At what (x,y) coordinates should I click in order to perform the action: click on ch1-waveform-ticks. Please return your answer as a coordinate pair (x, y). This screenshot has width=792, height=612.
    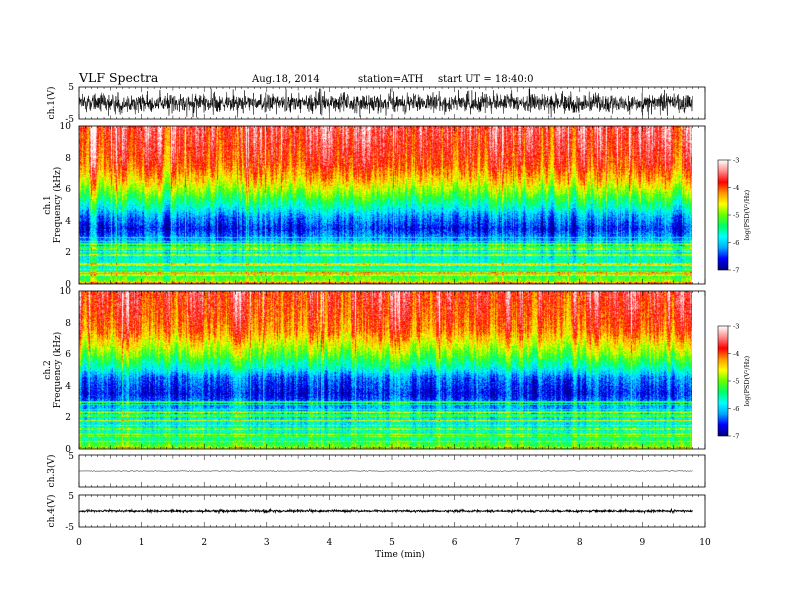
    Looking at the image, I should click on (392, 103).